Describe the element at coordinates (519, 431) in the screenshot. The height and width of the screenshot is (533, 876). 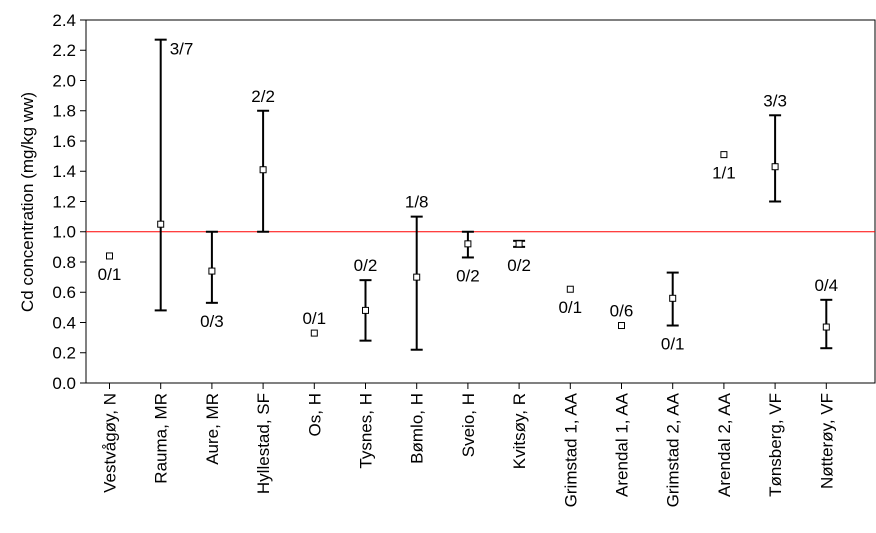
I see `x-category-label: Kvitsøy, R` at that location.